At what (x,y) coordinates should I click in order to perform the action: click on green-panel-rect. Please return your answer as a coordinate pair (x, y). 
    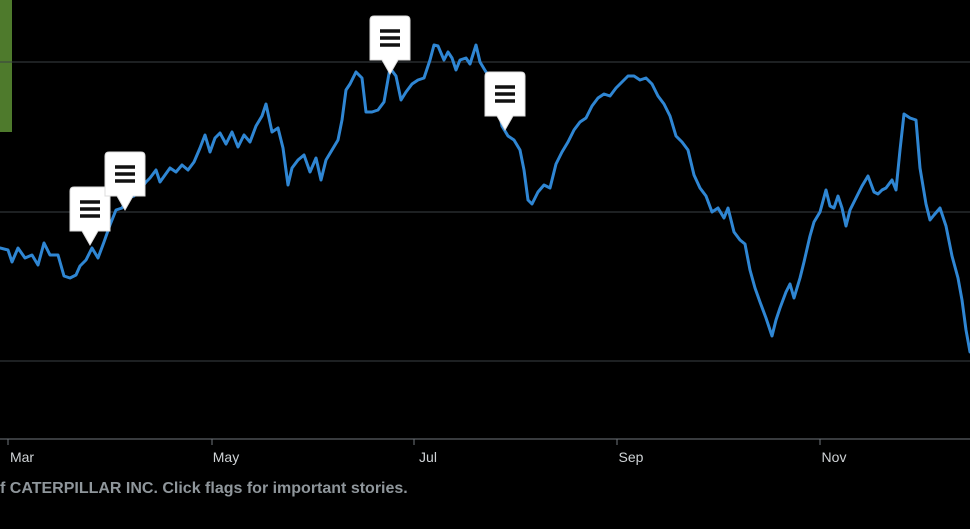
    Looking at the image, I should click on (6, 66).